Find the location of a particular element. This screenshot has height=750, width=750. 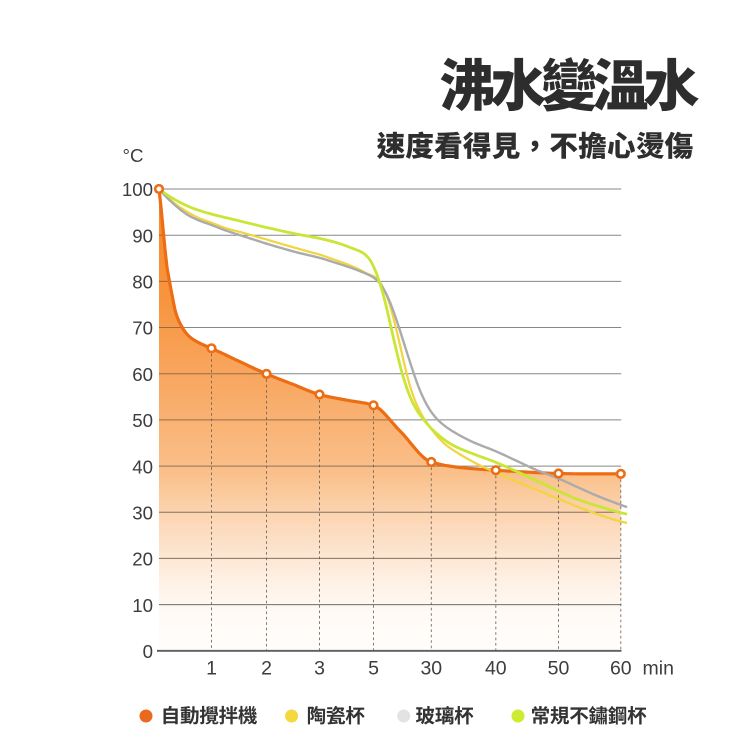

svg-text: 3 is located at coordinates (319, 668).